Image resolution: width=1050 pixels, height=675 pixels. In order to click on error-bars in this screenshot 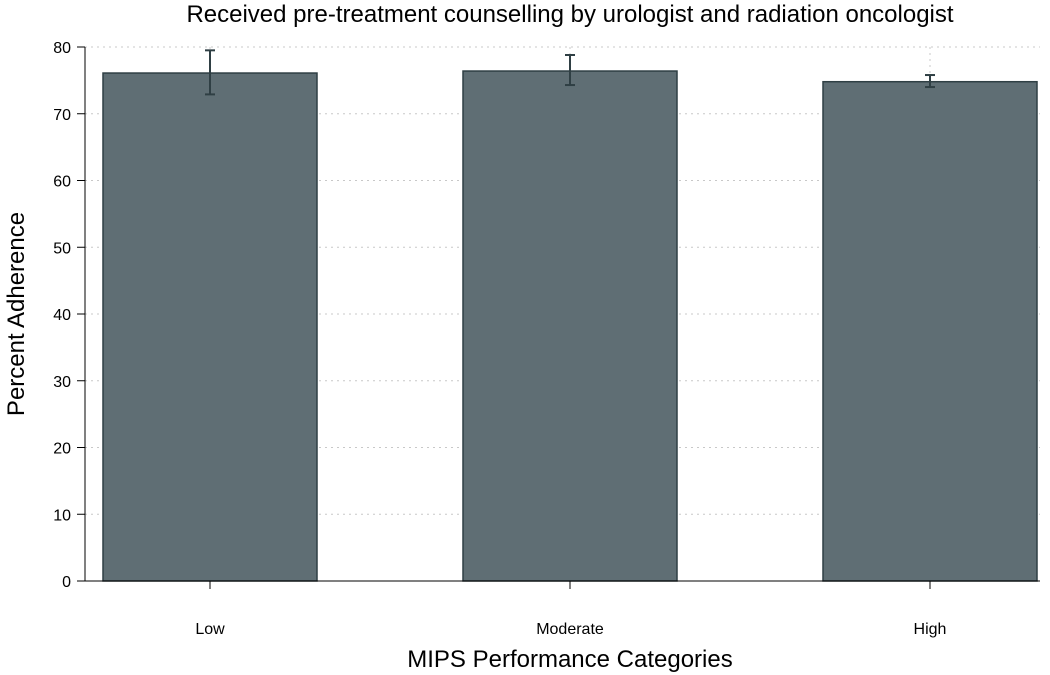, I will do `click(570, 72)`.